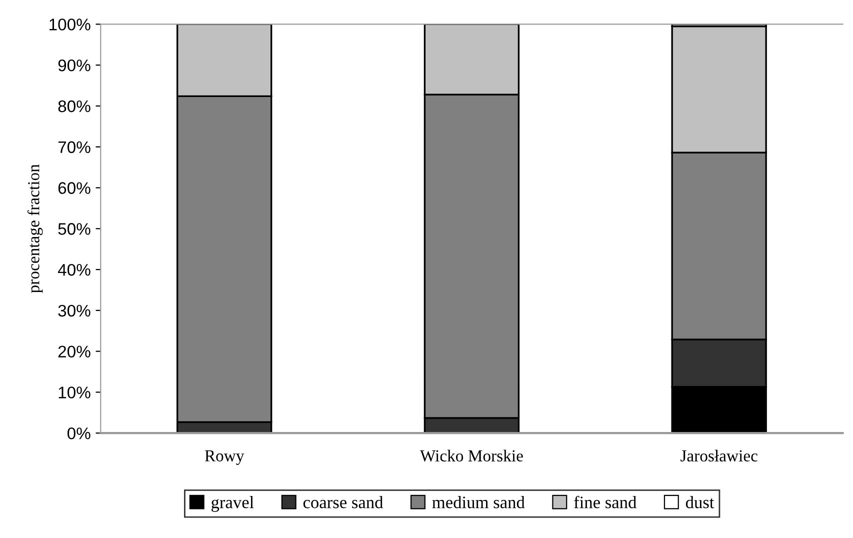  I want to click on legend-label: coarse sand, so click(343, 502).